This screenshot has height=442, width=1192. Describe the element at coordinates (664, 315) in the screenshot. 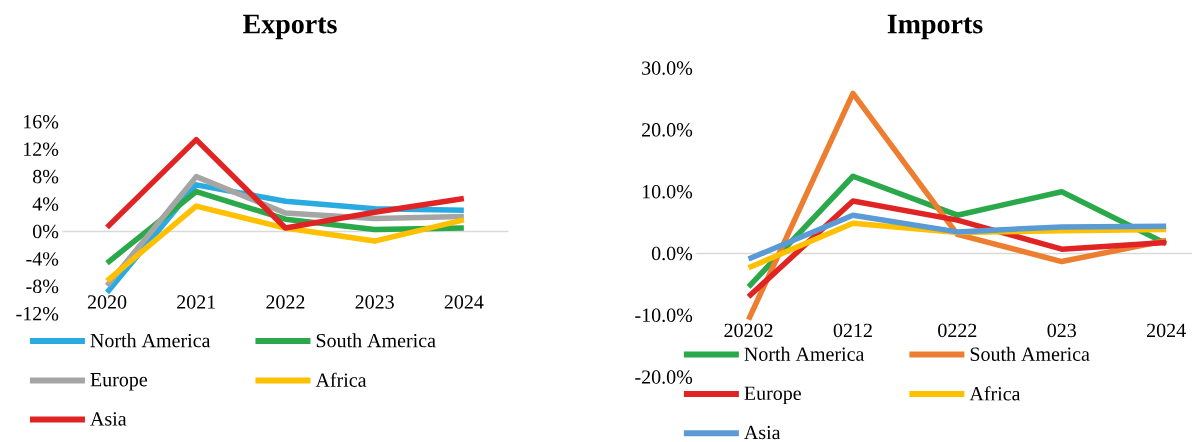

I see `y-tick-label: -10.0%` at that location.